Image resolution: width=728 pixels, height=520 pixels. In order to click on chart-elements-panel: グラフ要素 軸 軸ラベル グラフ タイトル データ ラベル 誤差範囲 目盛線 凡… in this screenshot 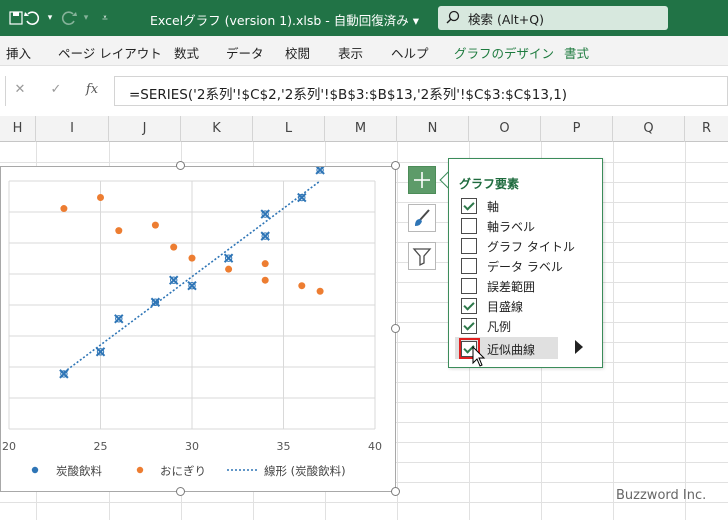, I will do `click(525, 263)`.